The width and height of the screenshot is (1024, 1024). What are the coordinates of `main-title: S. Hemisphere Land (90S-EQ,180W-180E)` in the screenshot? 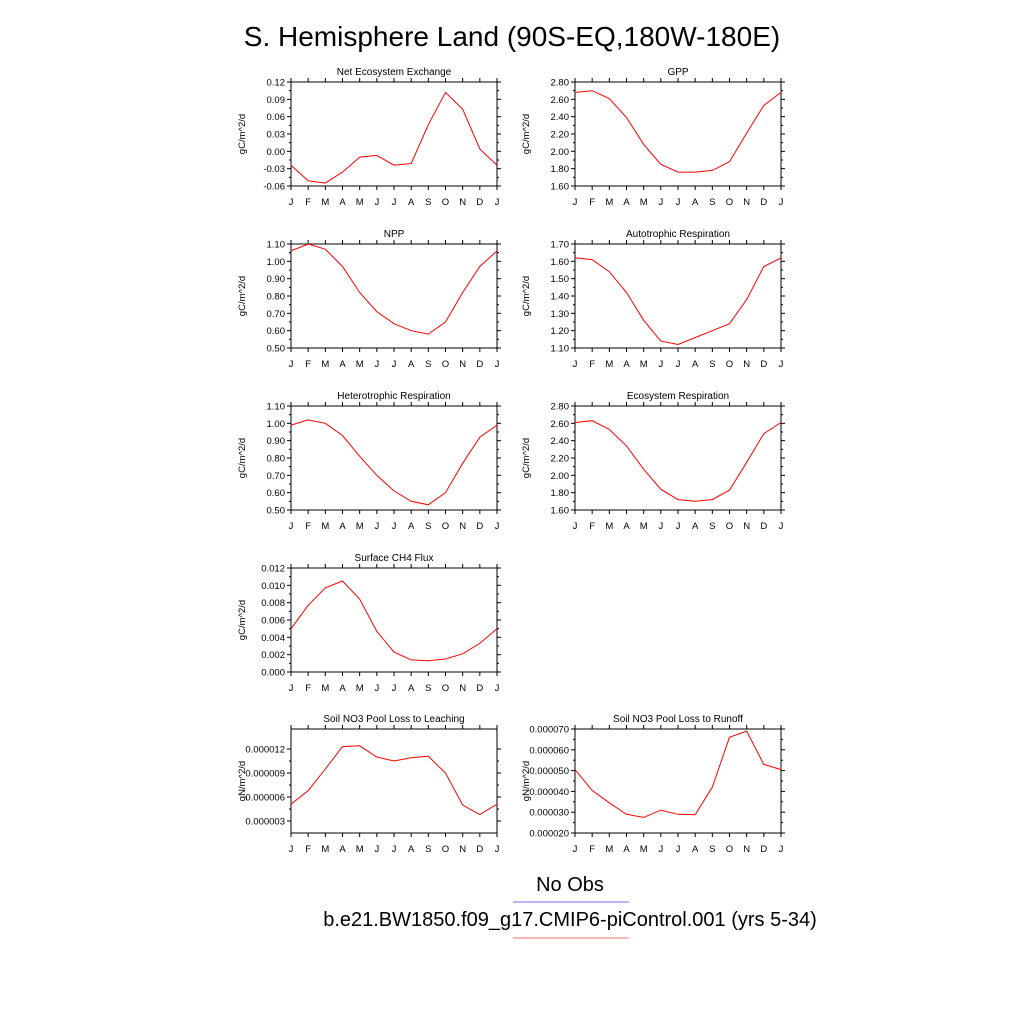 It's located at (512, 36).